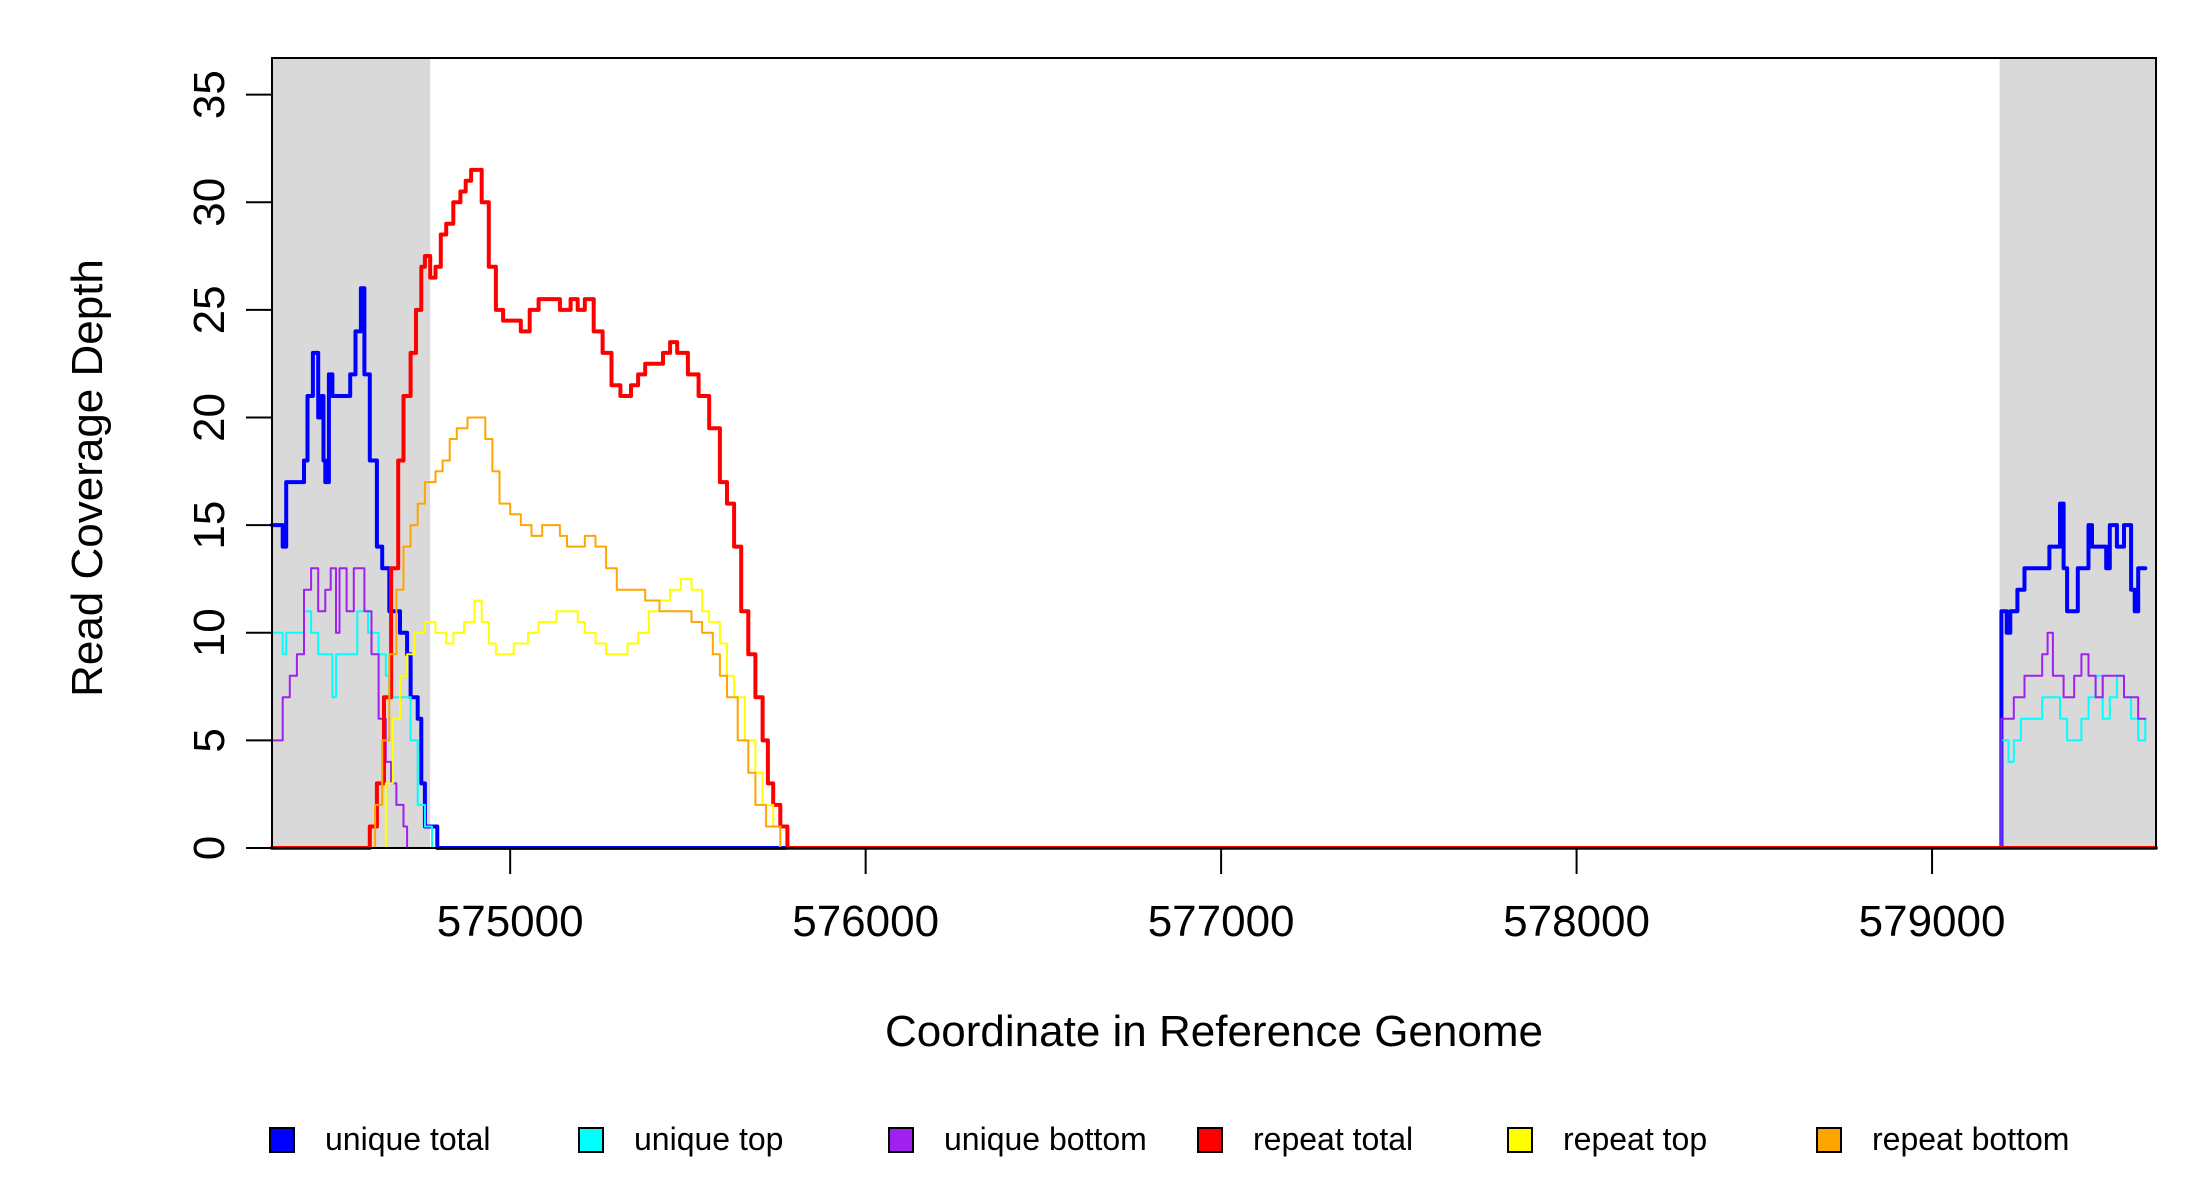 This screenshot has width=2200, height=1200. I want to click on x-tick-label: 579000, so click(1932, 921).